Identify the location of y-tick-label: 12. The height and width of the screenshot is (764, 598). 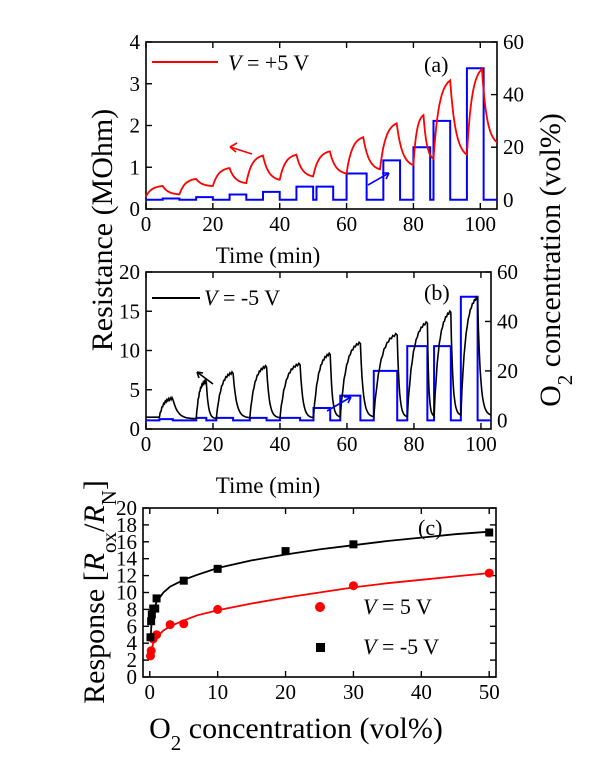
(126, 576).